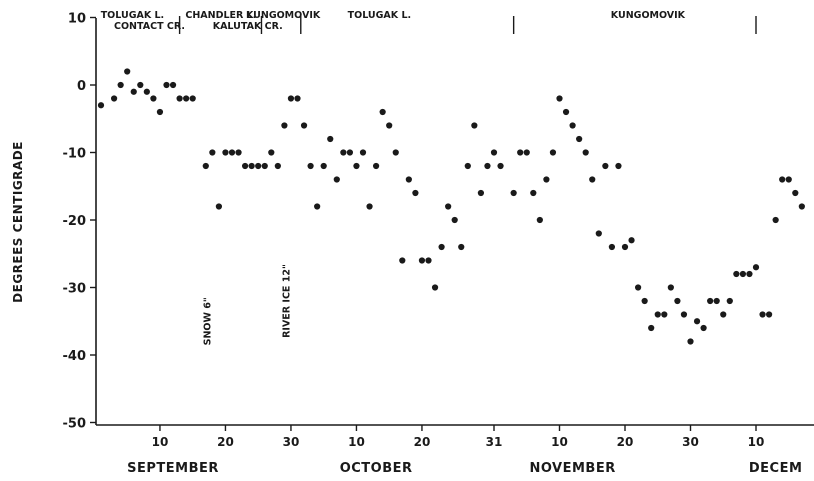 The width and height of the screenshot is (814, 481). What do you see at coordinates (18, 222) in the screenshot?
I see `y-axis-label: DEGREES CENTIGRADE` at bounding box center [18, 222].